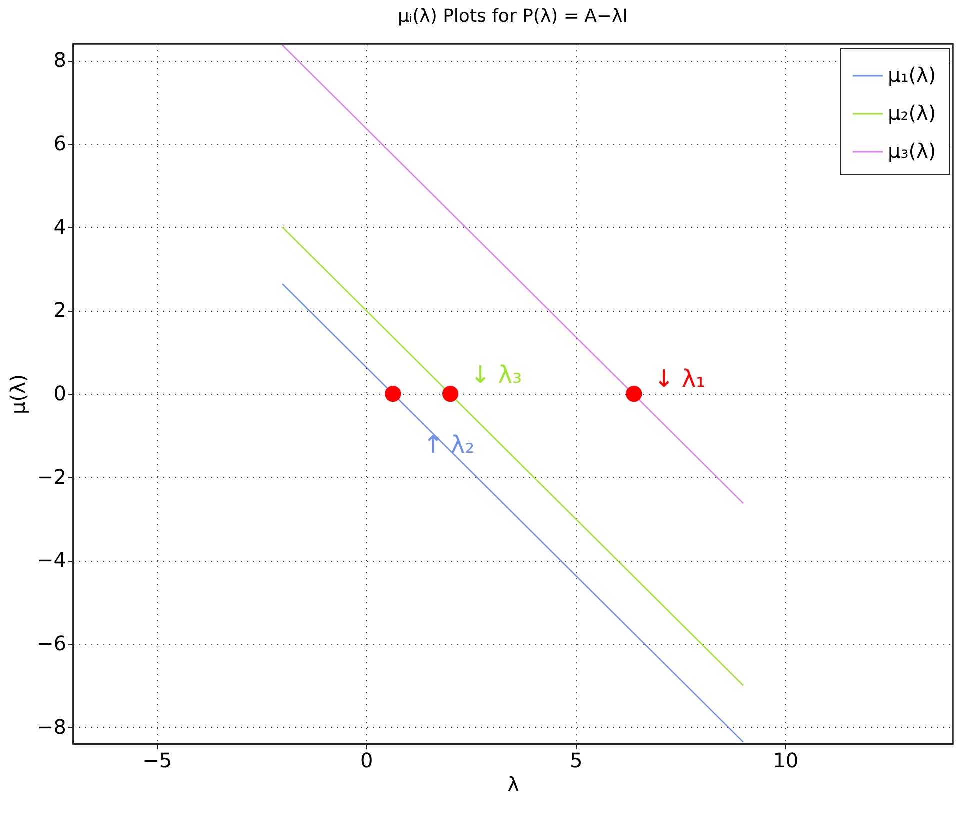 This screenshot has height=832, width=969. I want to click on annotation: ↑ λ₂, so click(449, 445).